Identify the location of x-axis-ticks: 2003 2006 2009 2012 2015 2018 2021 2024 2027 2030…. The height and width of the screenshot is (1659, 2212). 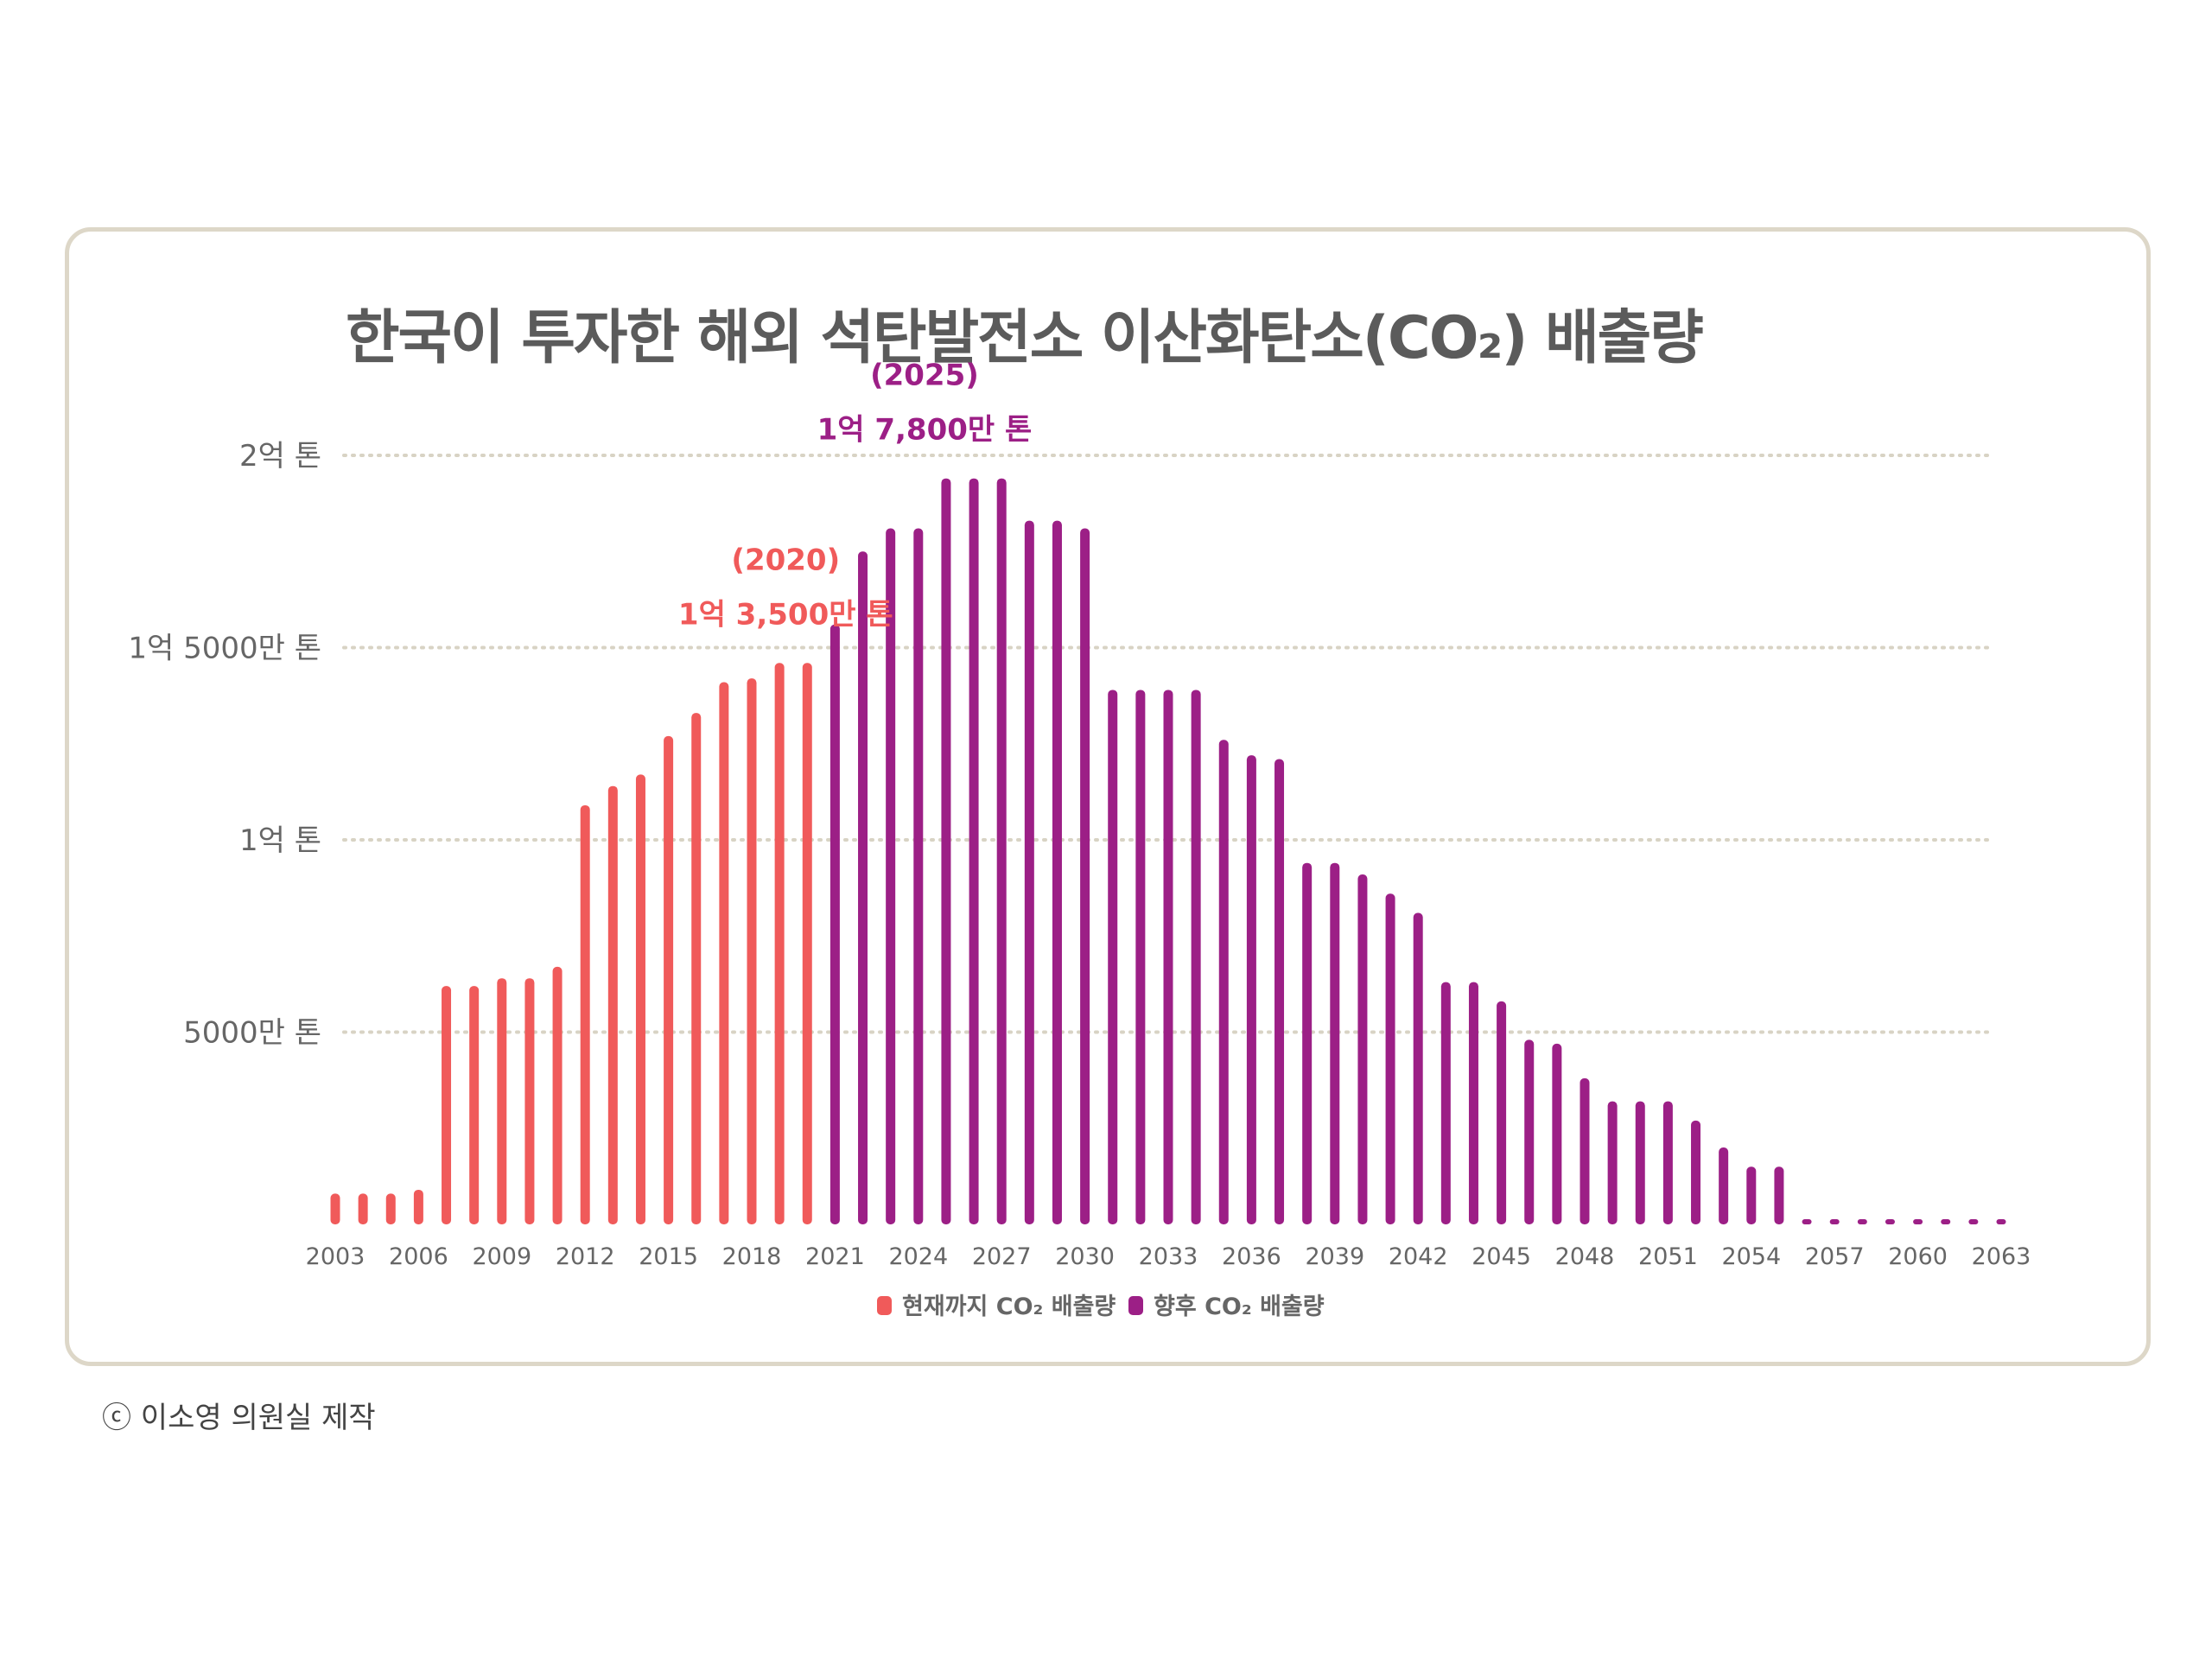
(1168, 1256).